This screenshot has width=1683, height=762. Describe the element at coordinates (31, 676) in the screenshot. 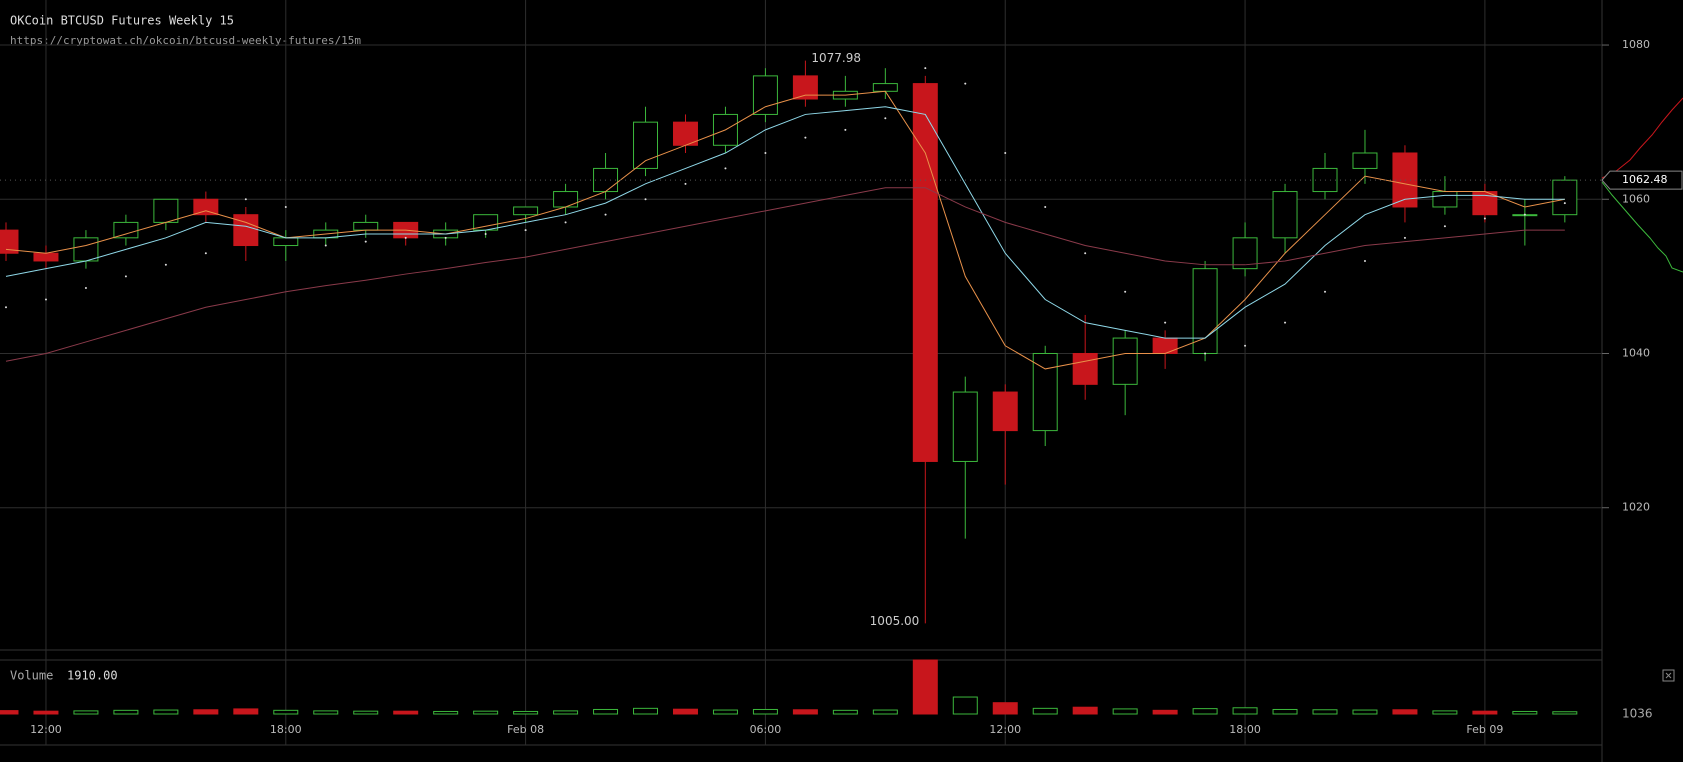

I see `volume-label: Volume` at that location.